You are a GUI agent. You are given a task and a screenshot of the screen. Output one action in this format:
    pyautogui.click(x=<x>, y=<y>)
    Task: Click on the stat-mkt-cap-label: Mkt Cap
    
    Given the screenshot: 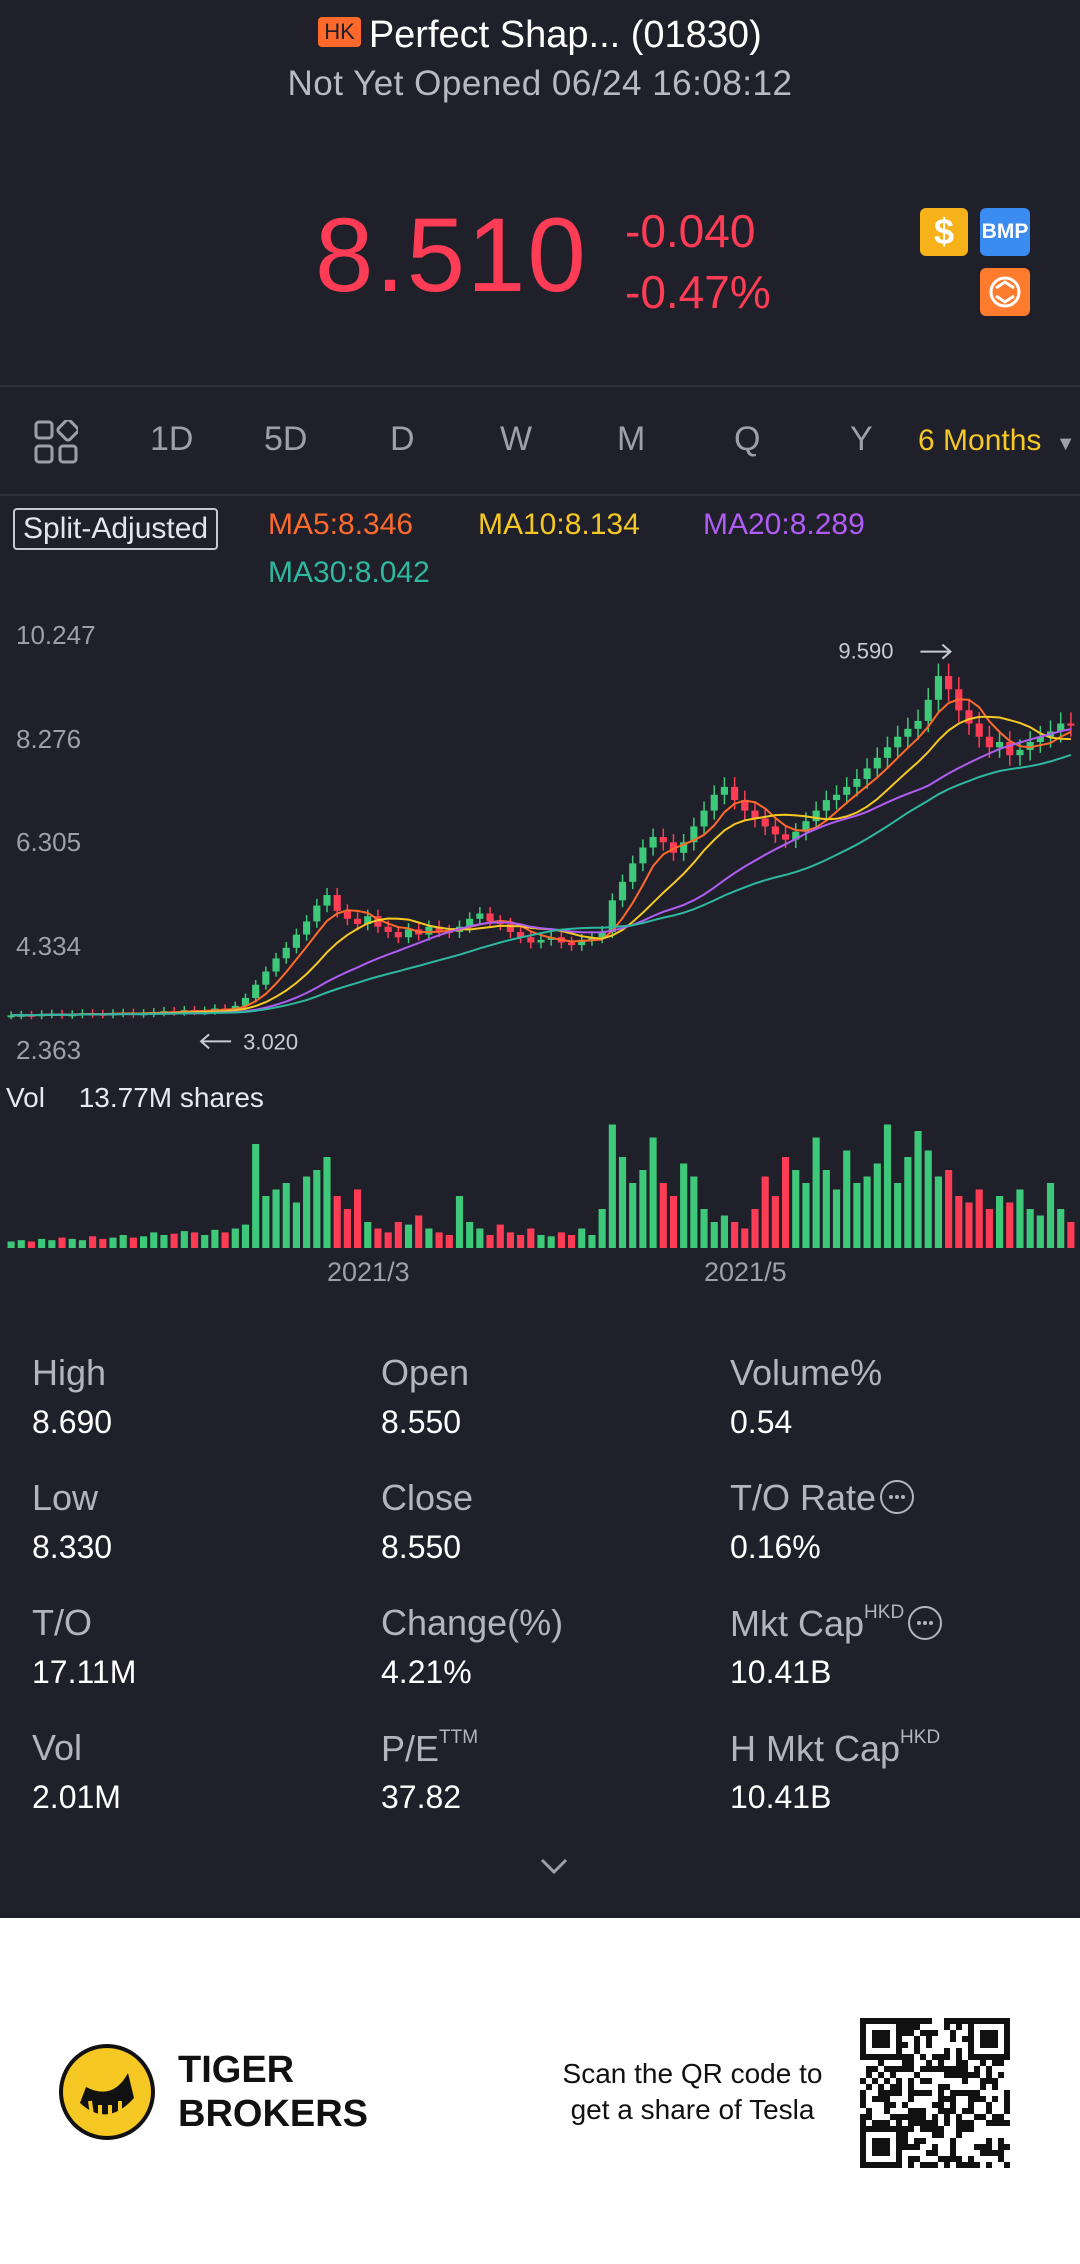 What is the action you would take?
    pyautogui.click(x=797, y=1623)
    